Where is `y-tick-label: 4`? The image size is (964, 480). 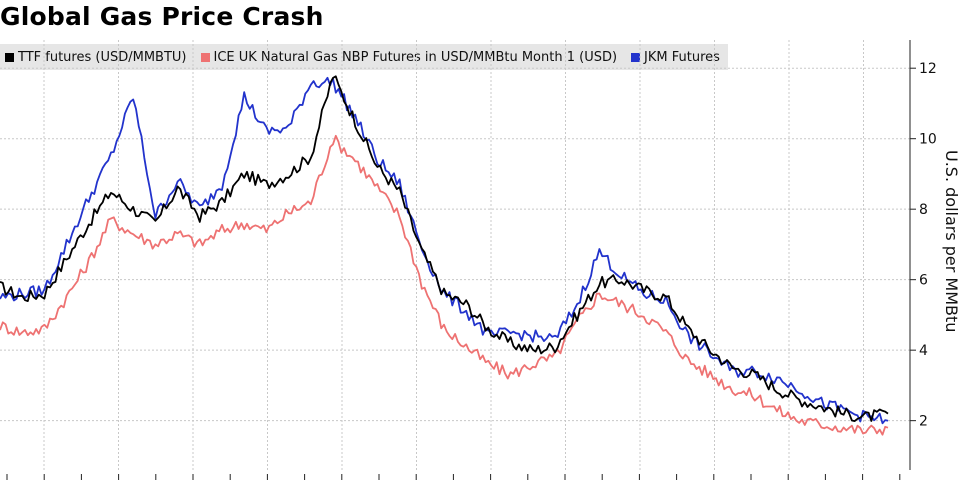 y-tick-label: 4 is located at coordinates (923, 351).